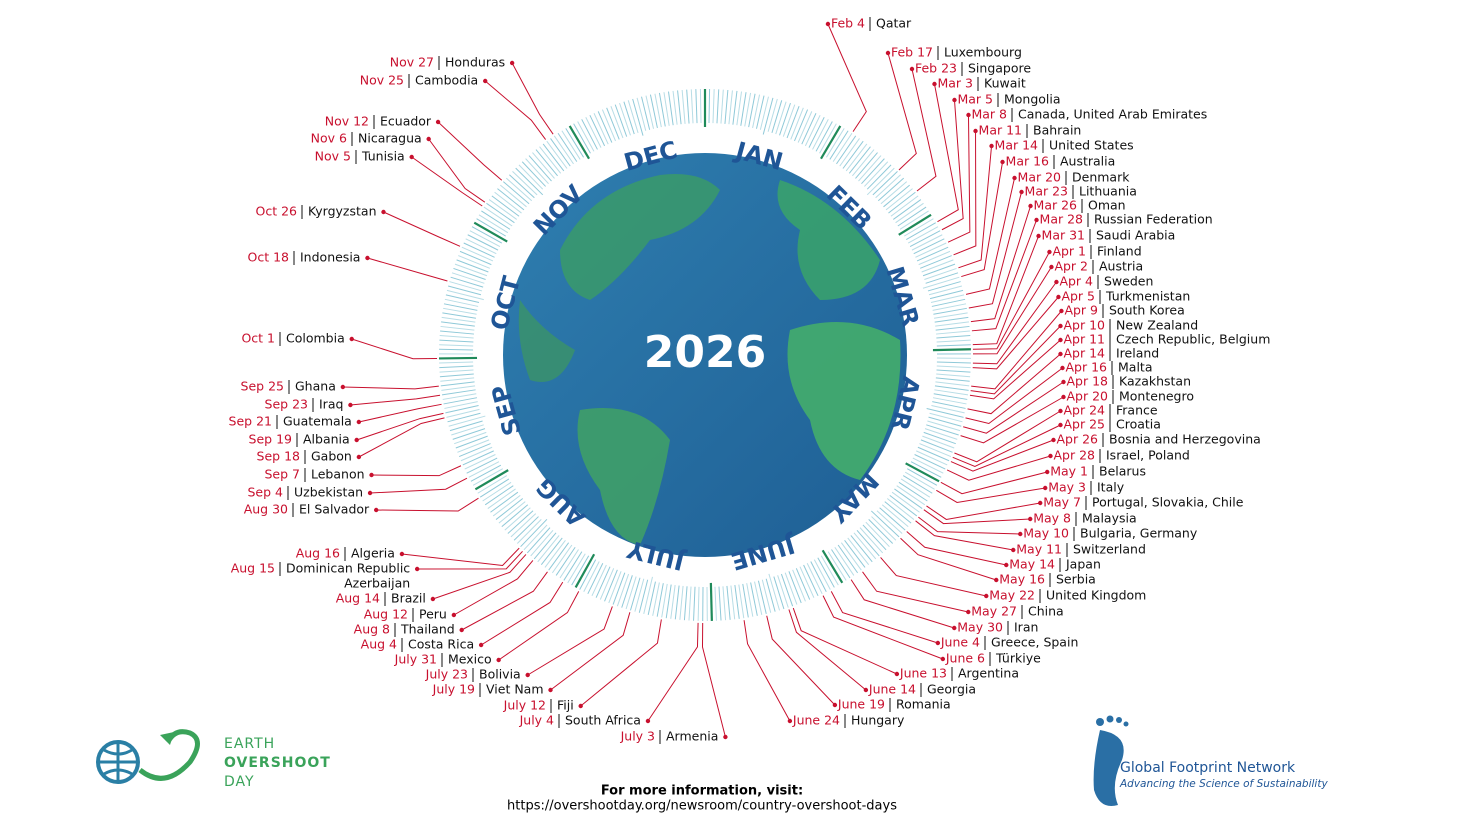 The width and height of the screenshot is (1457, 819). What do you see at coordinates (1147, 296) in the screenshot?
I see `country-label: Turkmenistan` at bounding box center [1147, 296].